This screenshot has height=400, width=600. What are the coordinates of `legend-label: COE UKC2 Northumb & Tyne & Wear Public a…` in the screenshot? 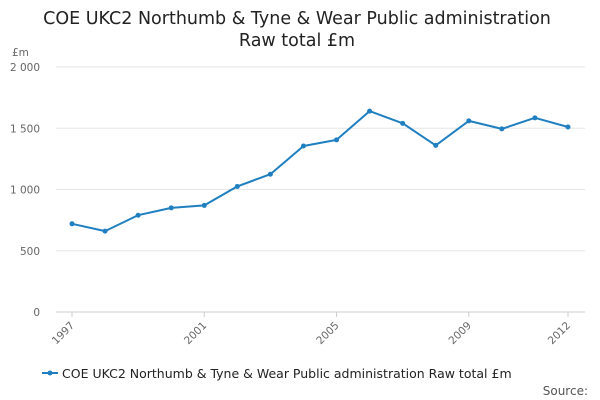 It's located at (287, 373).